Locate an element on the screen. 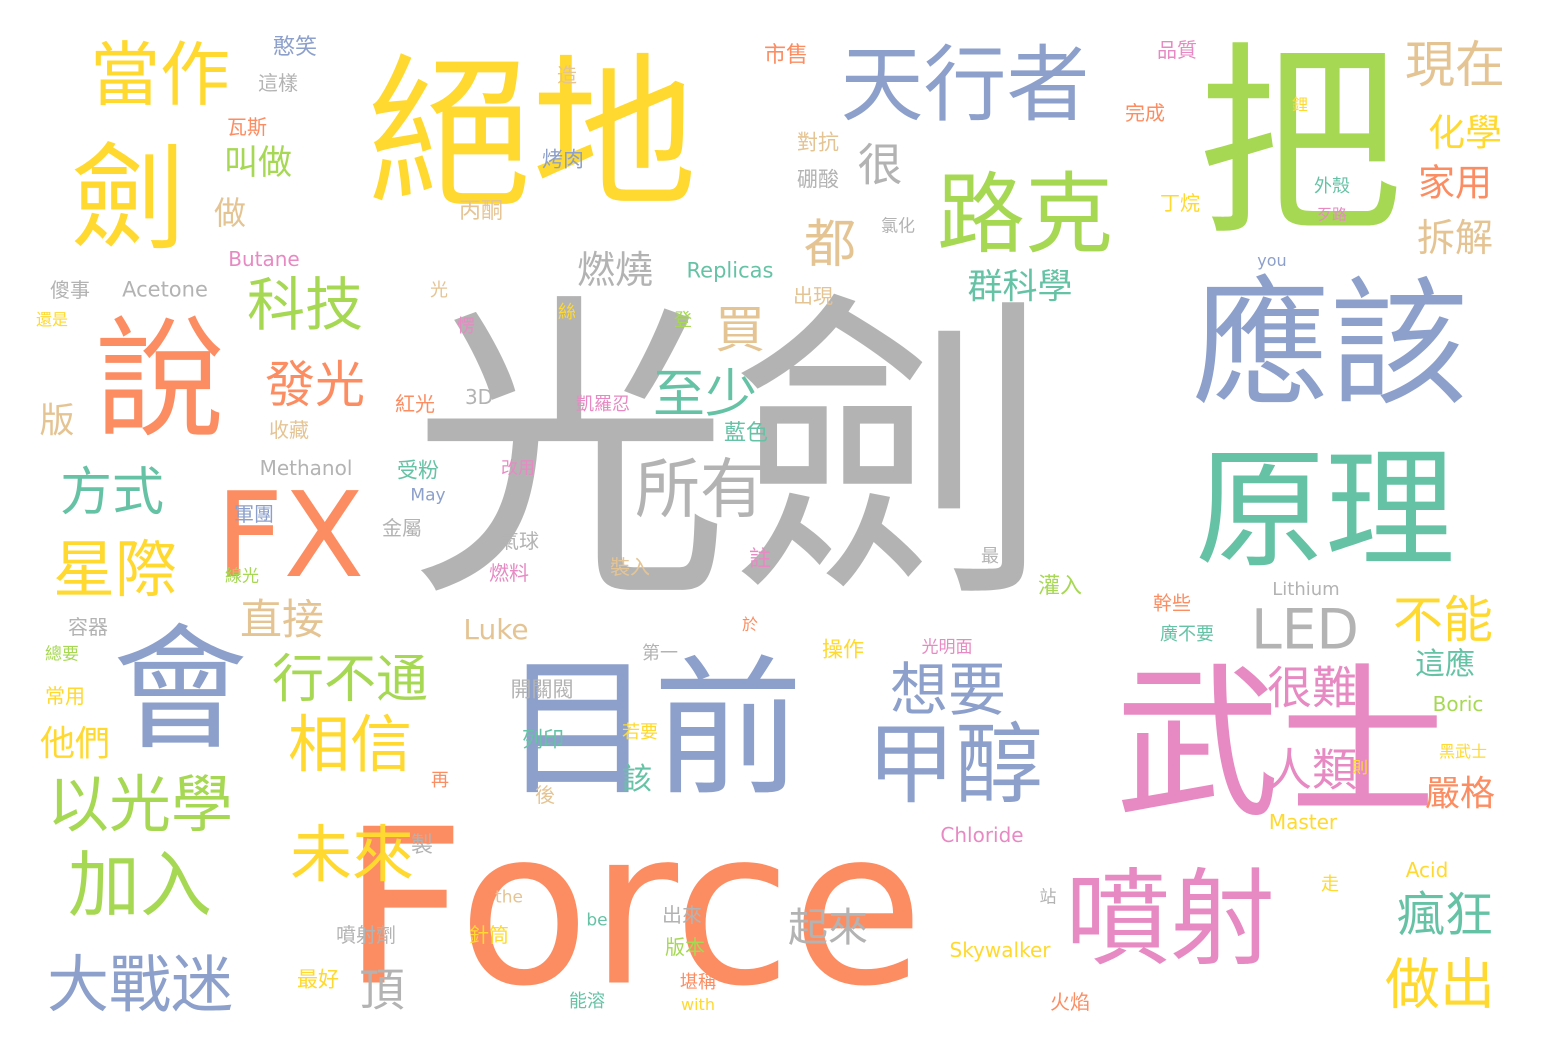 The image size is (1548, 1052). word-term-121: 後 is located at coordinates (545, 795).